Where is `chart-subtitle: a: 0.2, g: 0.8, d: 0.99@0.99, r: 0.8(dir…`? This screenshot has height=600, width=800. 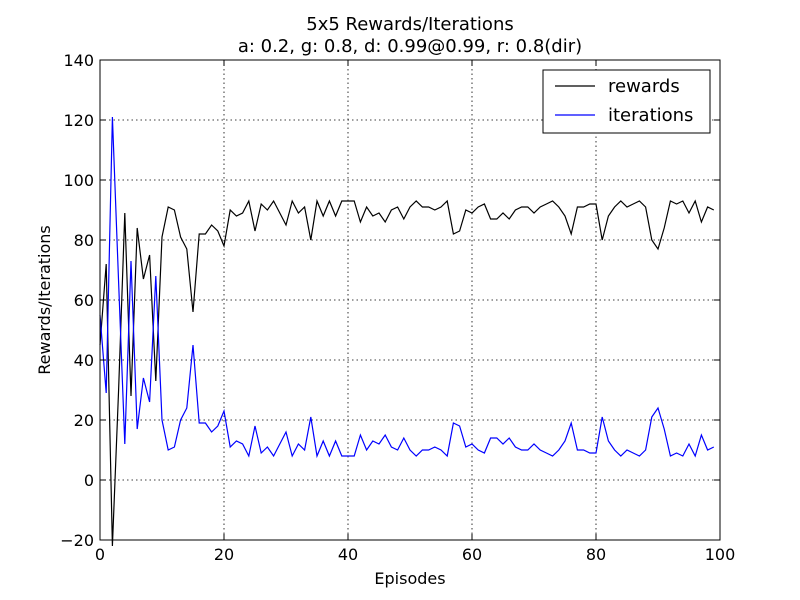 chart-subtitle: a: 0.2, g: 0.8, d: 0.99@0.99, r: 0.8(dir… is located at coordinates (410, 46).